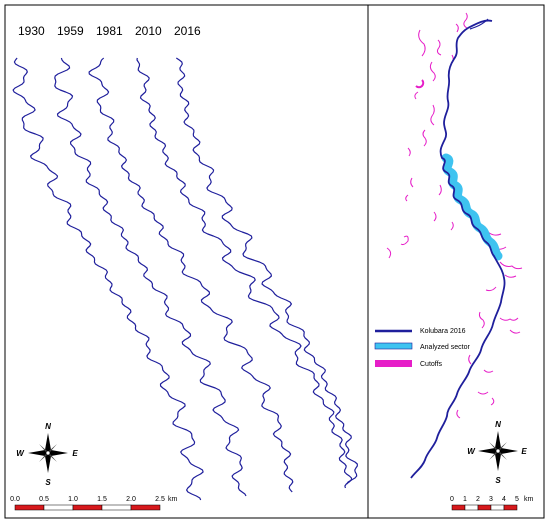 The height and width of the screenshot is (524, 550). Describe the element at coordinates (420, 84) in the screenshot. I see `cutoff-oxbow` at that location.